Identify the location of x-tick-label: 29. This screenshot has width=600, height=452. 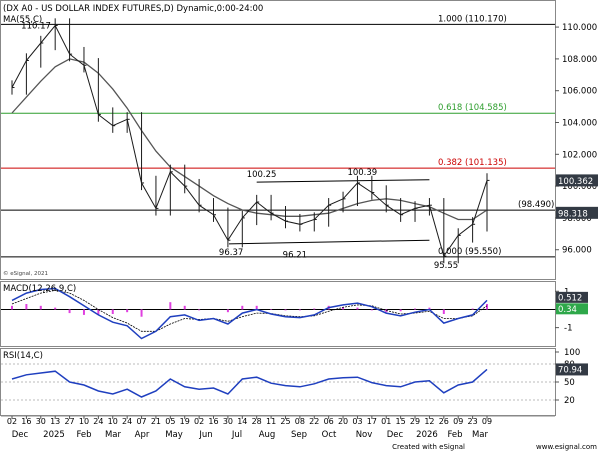
(415, 421).